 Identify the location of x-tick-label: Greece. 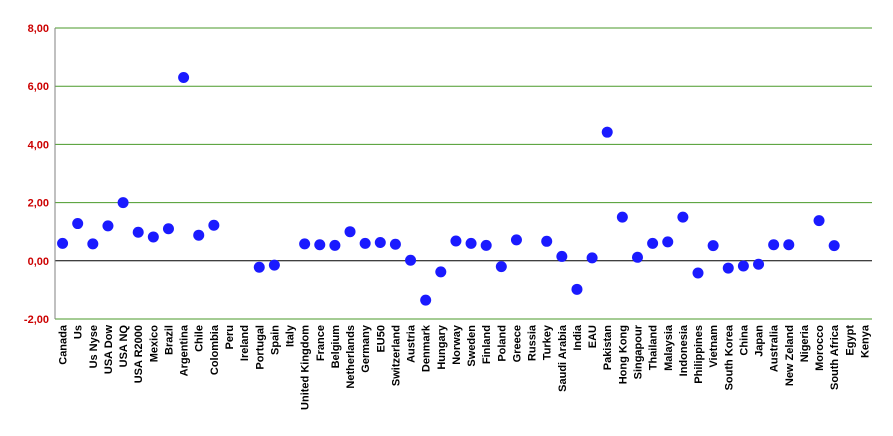
(517, 343).